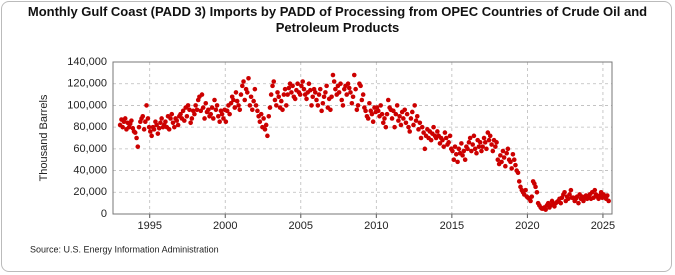 The height and width of the screenshot is (275, 675). I want to click on y-tick-label: 40,000, so click(90, 170).